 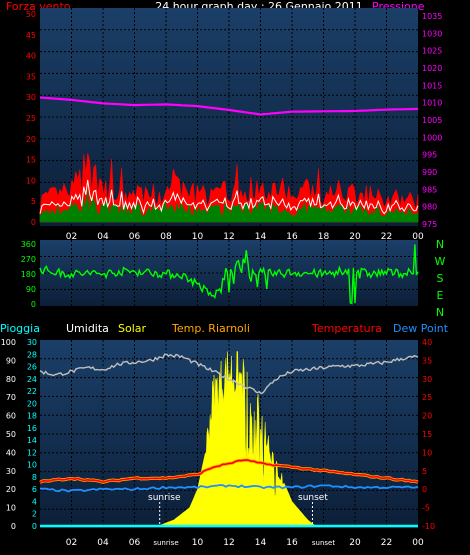 I want to click on bottom-x-tick-label: 04, so click(x=103, y=543).